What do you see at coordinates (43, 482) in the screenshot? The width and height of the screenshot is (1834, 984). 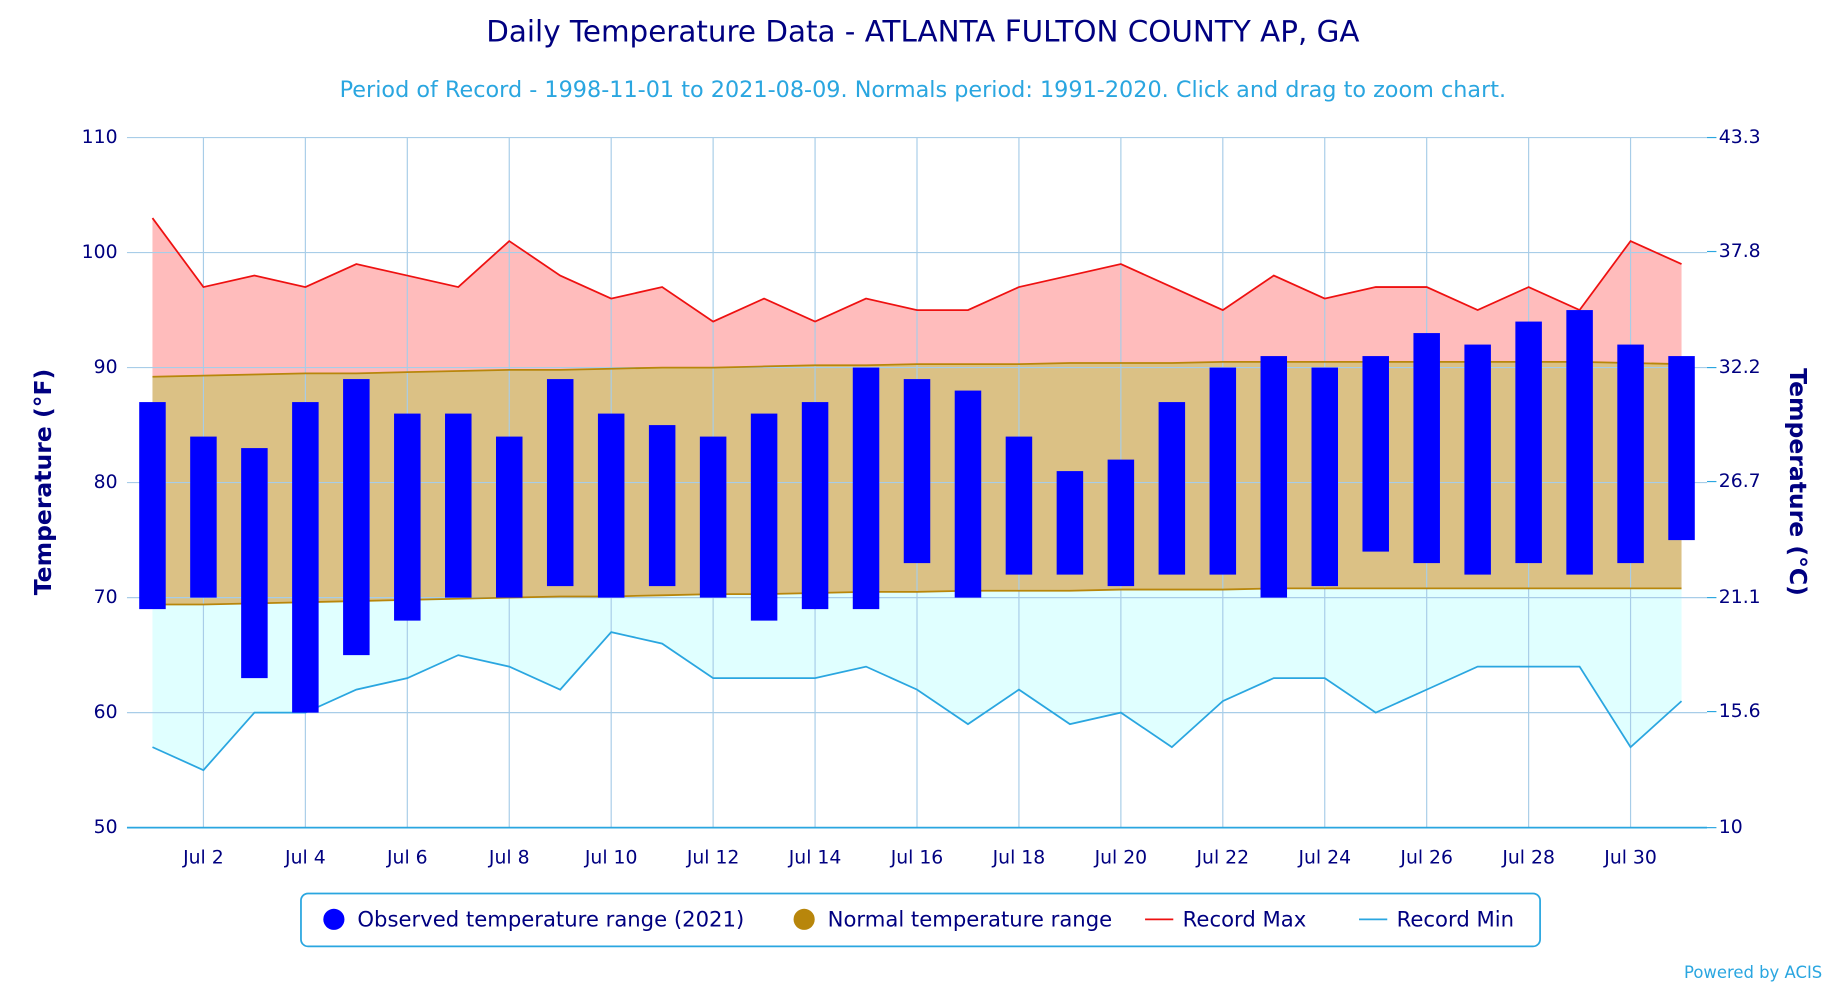 I see `y-axis-label: Temperature (°F)` at bounding box center [43, 482].